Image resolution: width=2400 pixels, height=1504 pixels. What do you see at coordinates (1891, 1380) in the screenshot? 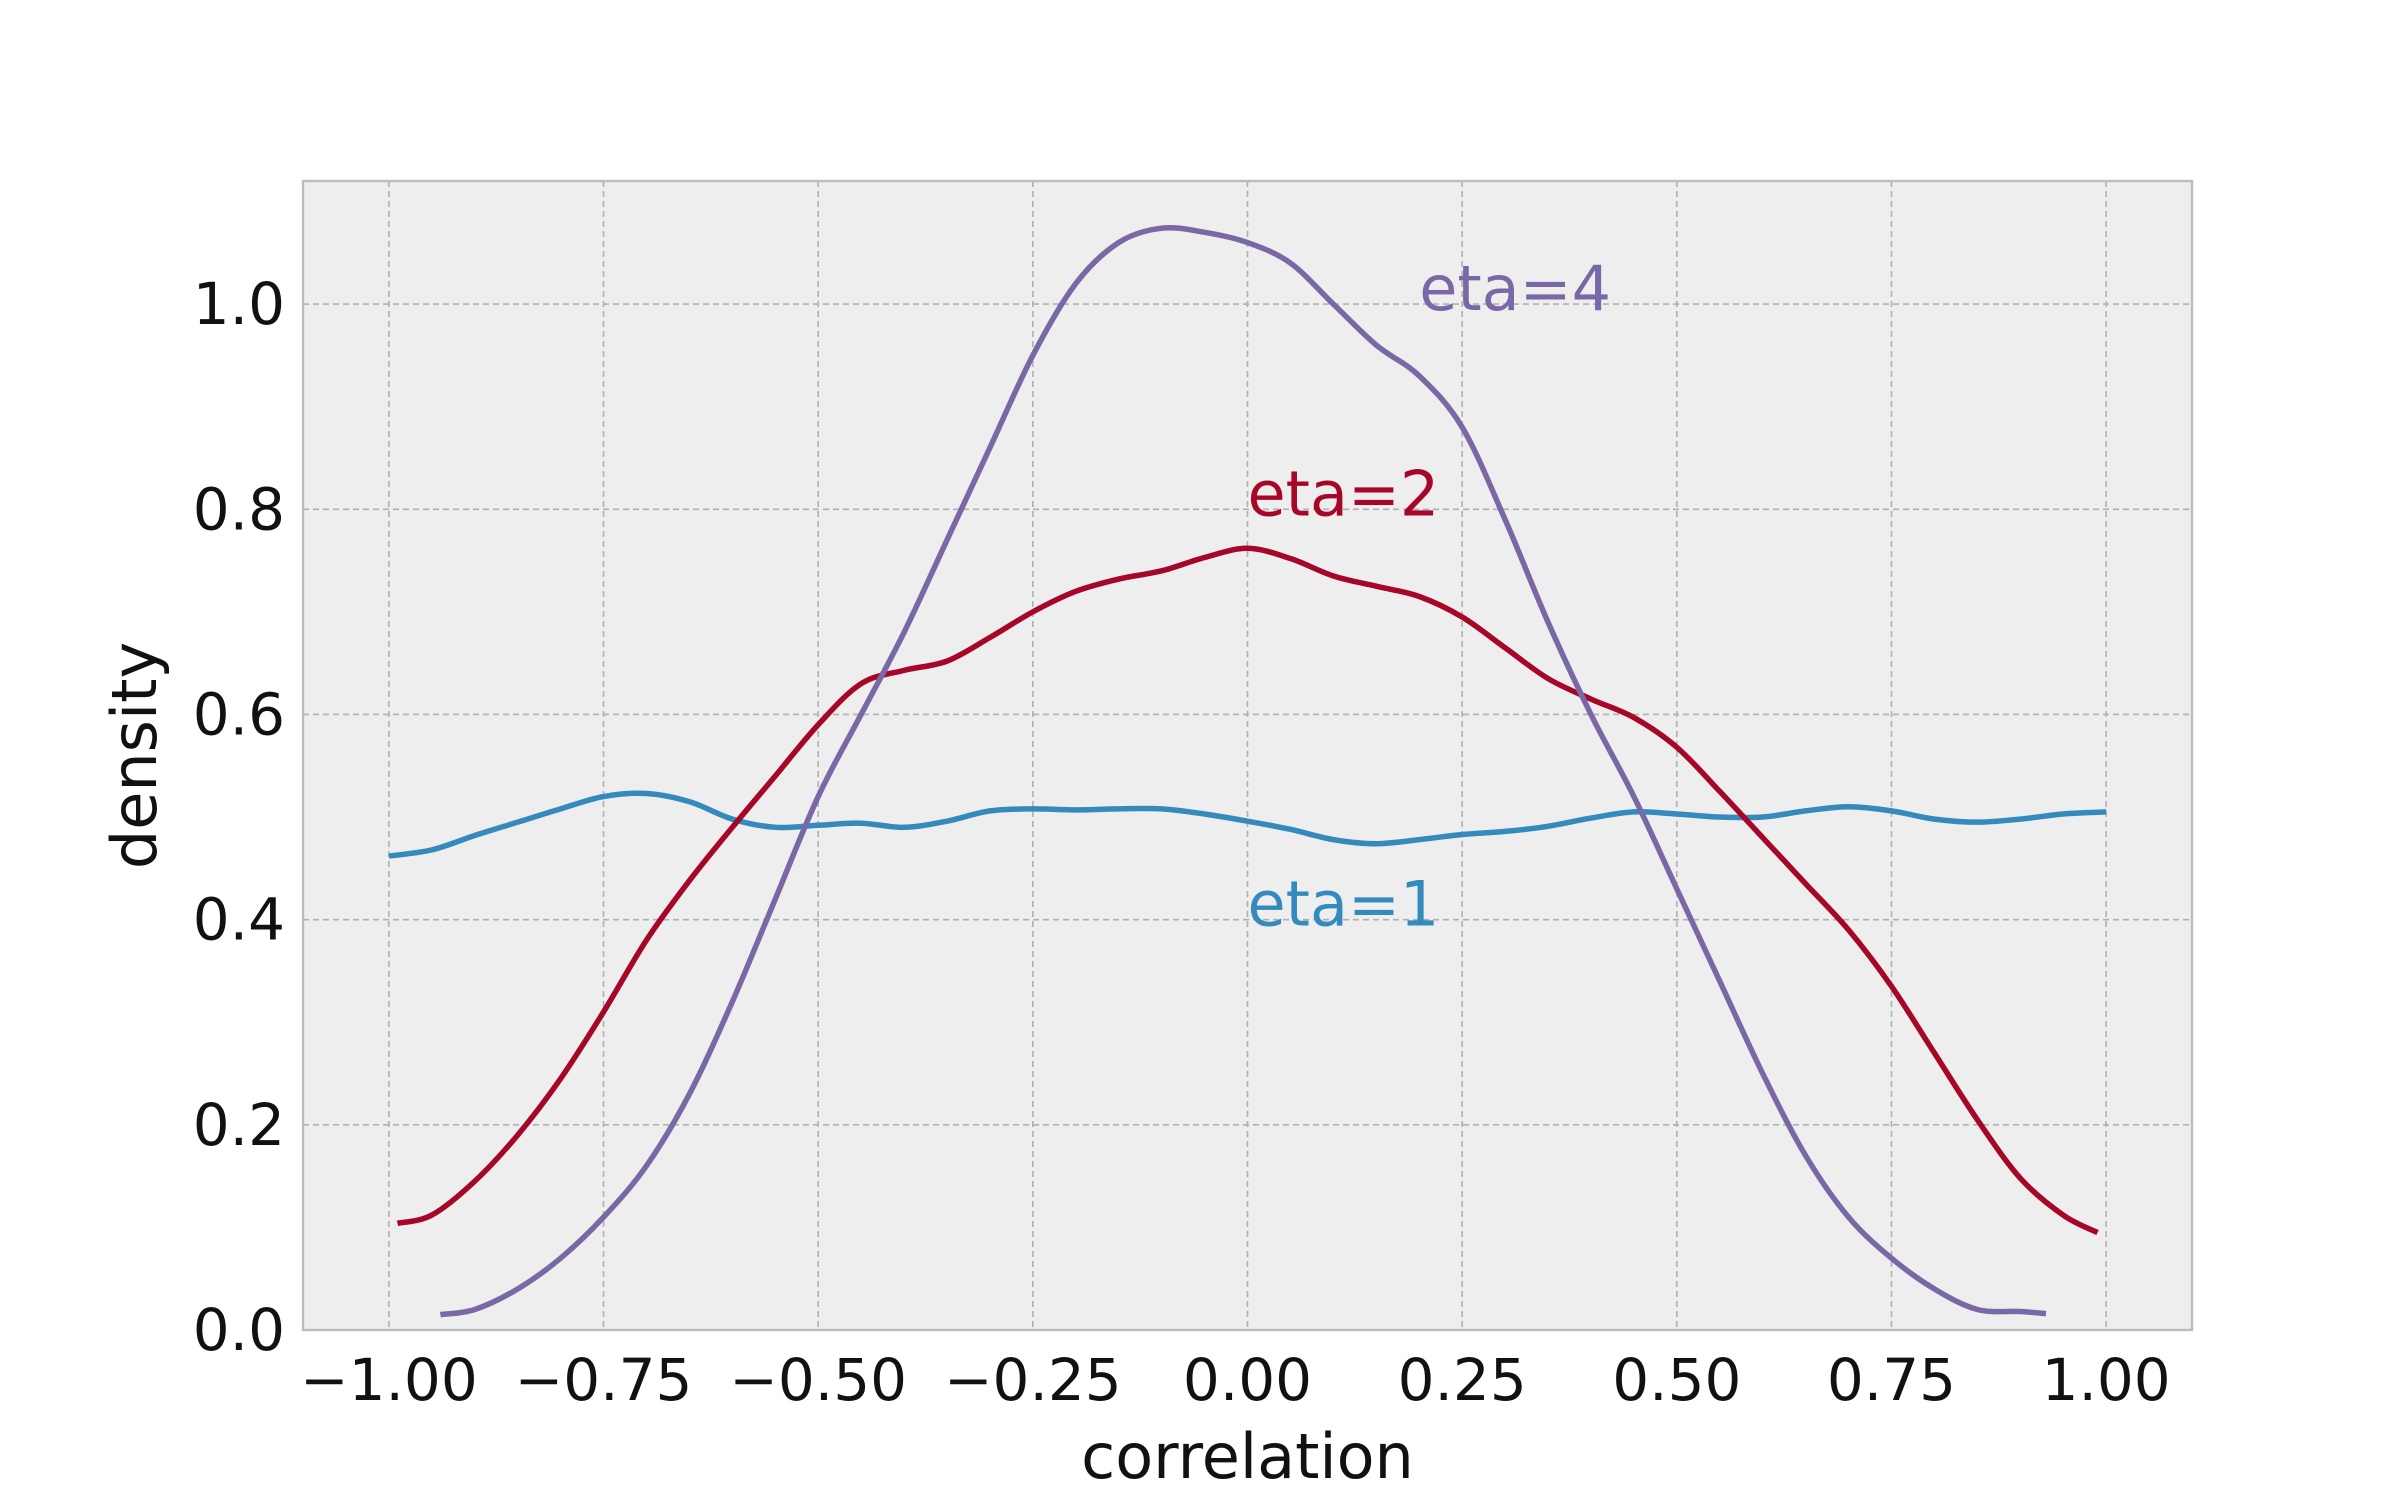
I see `x-tick-label: 0.75` at bounding box center [1891, 1380].